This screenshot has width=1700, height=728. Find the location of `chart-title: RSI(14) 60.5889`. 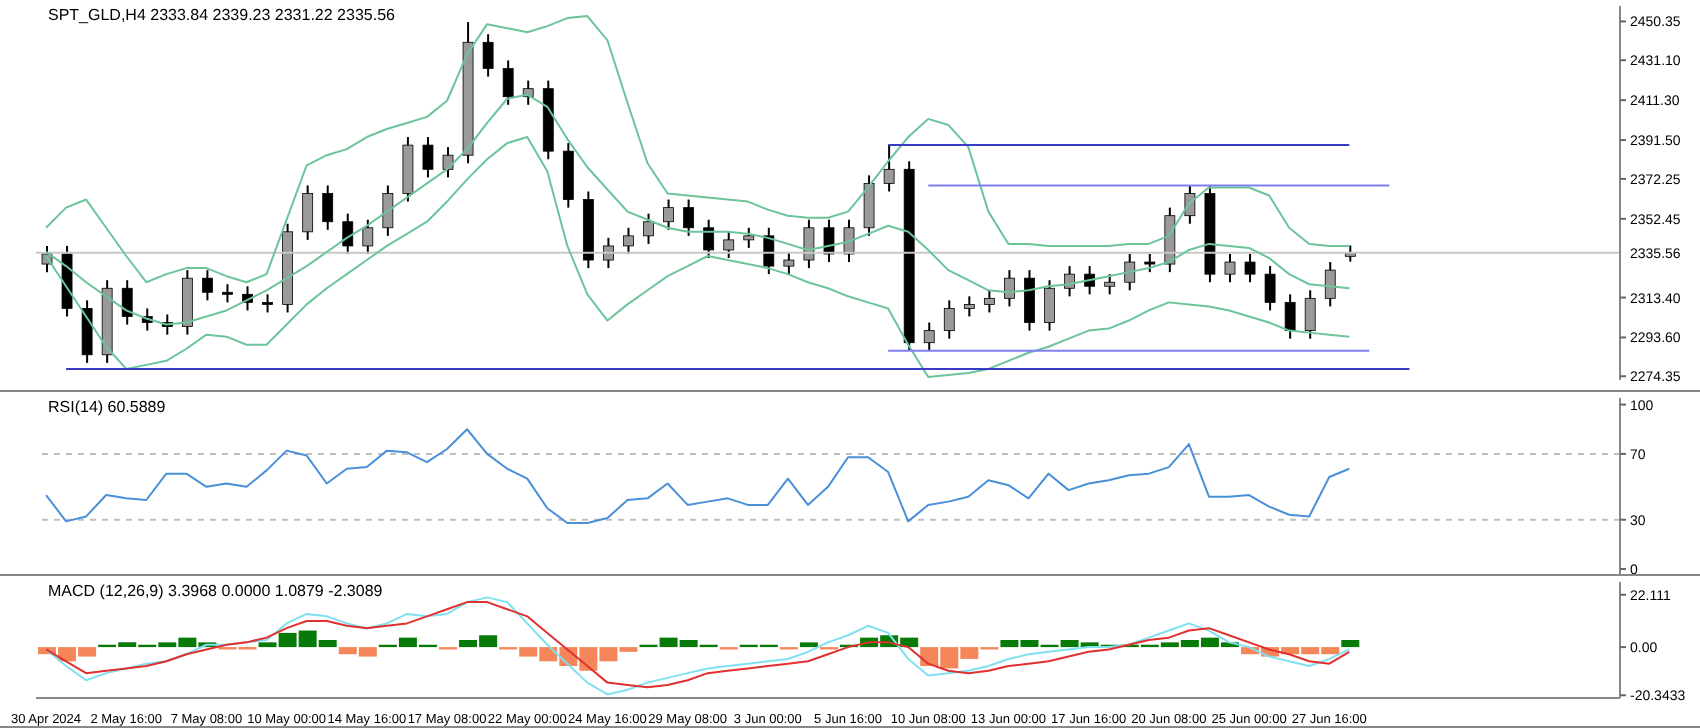

chart-title: RSI(14) 60.5889 is located at coordinates (107, 407).